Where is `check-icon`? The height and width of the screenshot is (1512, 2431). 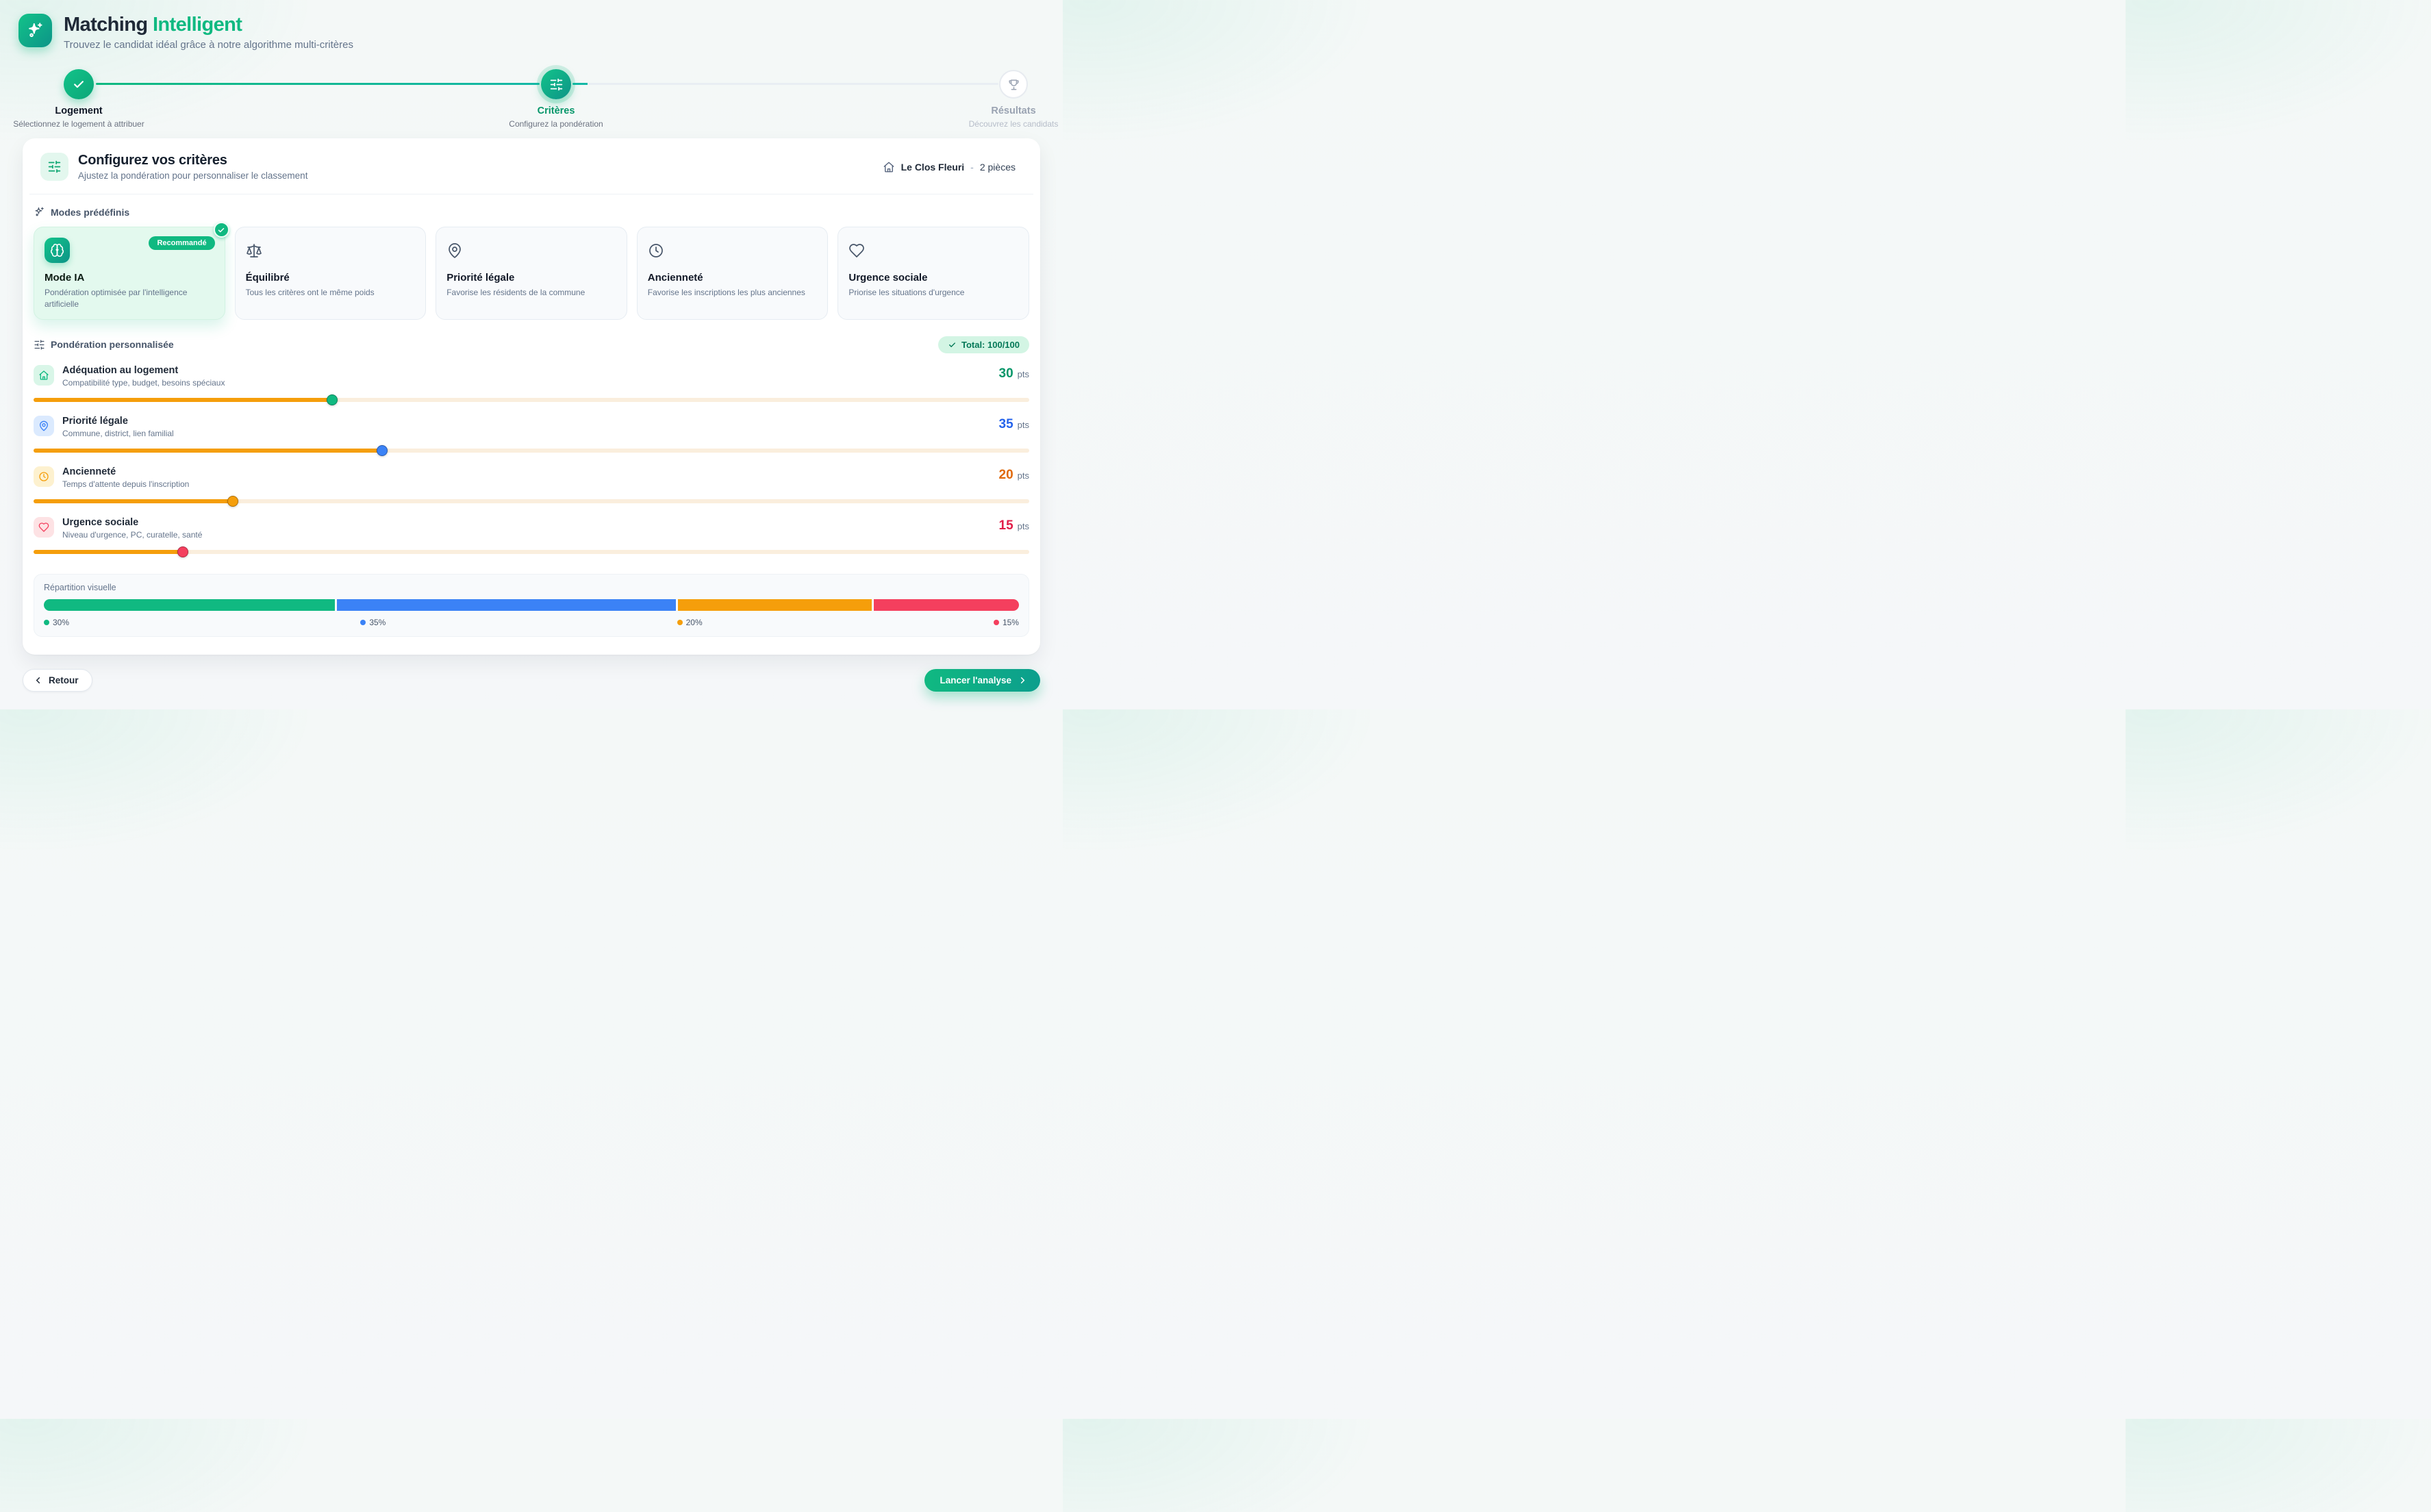
check-icon is located at coordinates (79, 84).